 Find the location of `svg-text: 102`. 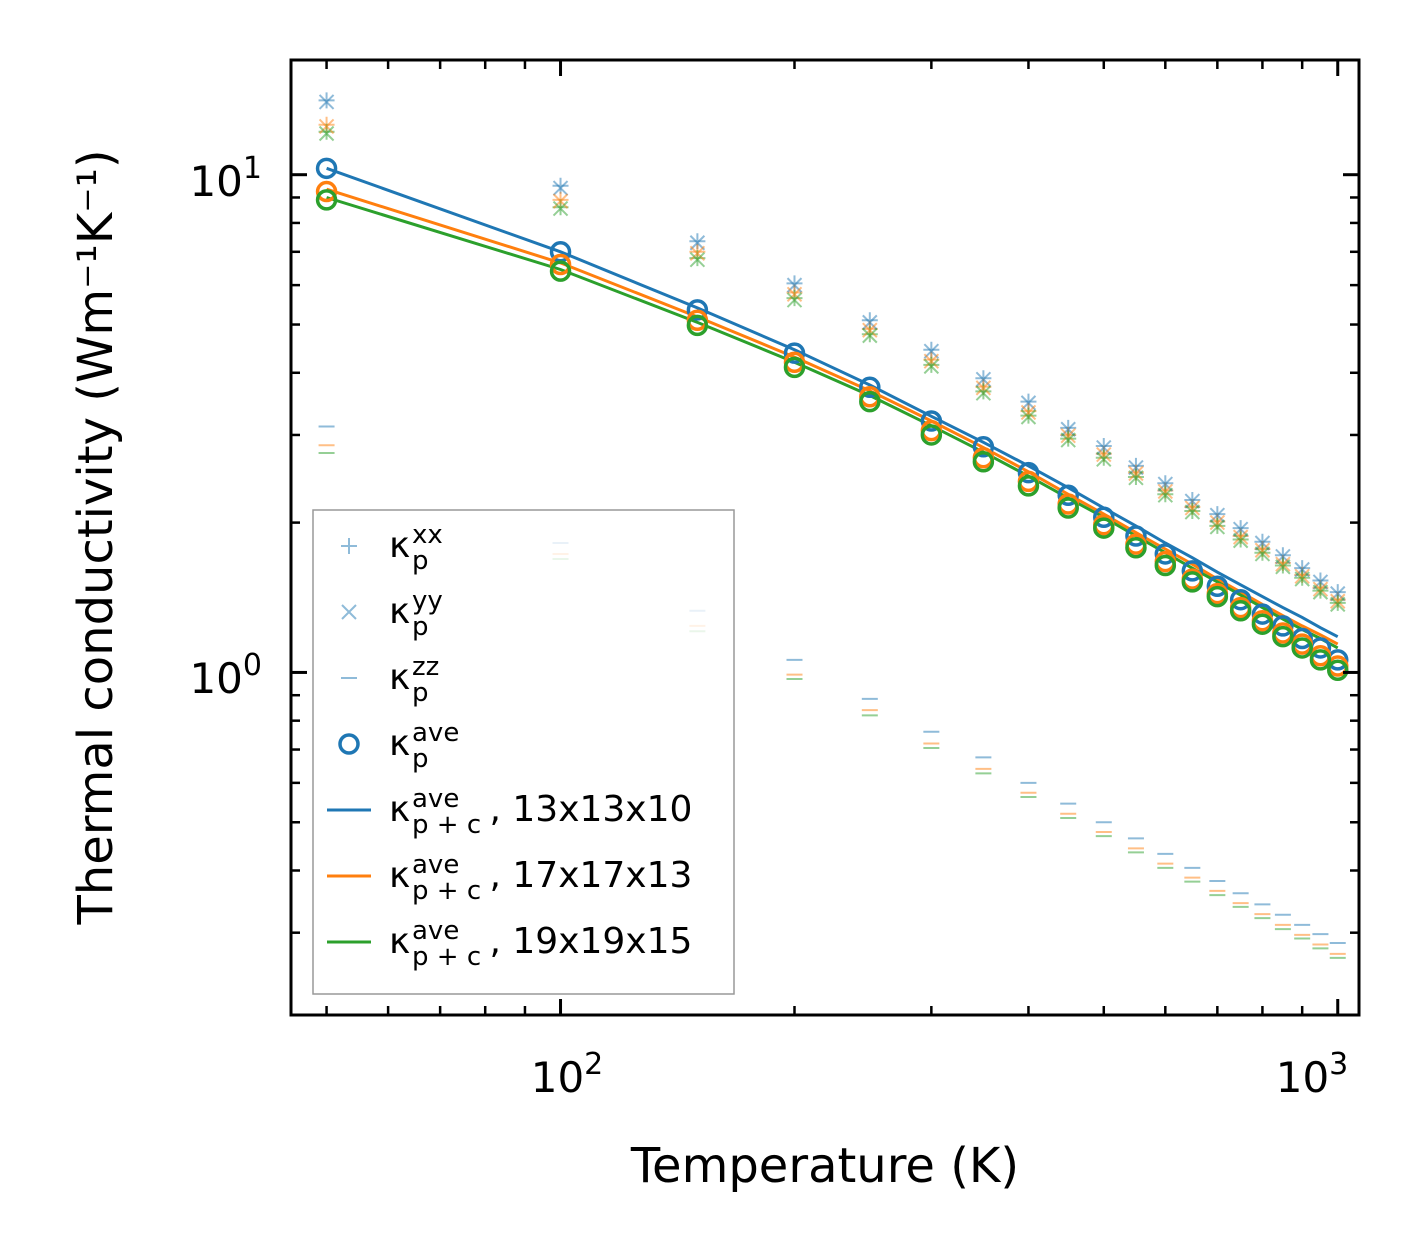

svg-text: 102 is located at coordinates (567, 1074).